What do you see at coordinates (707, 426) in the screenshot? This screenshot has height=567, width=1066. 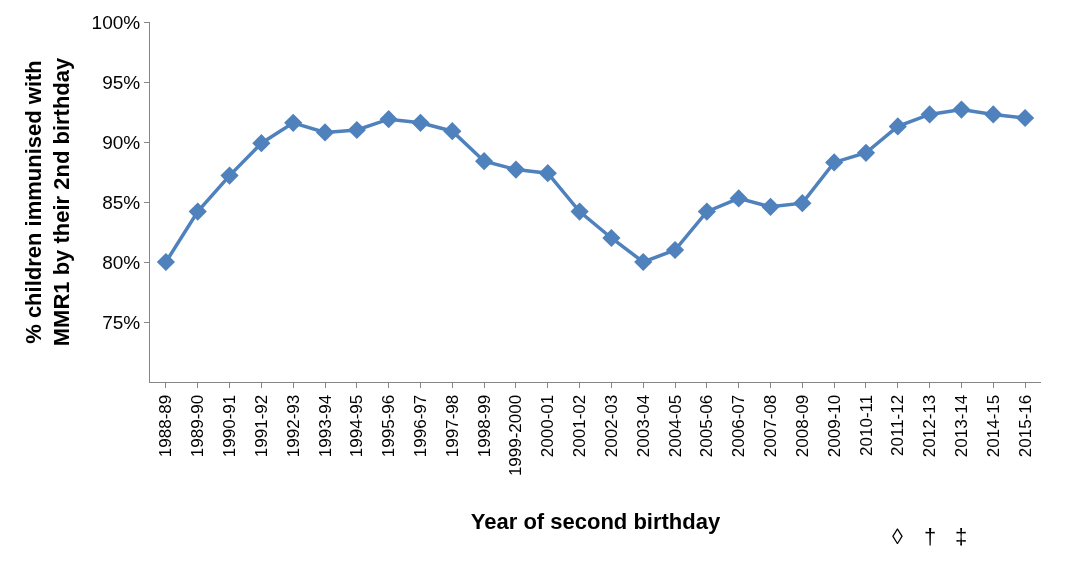 I see `x-tick-label: 2005-06` at bounding box center [707, 426].